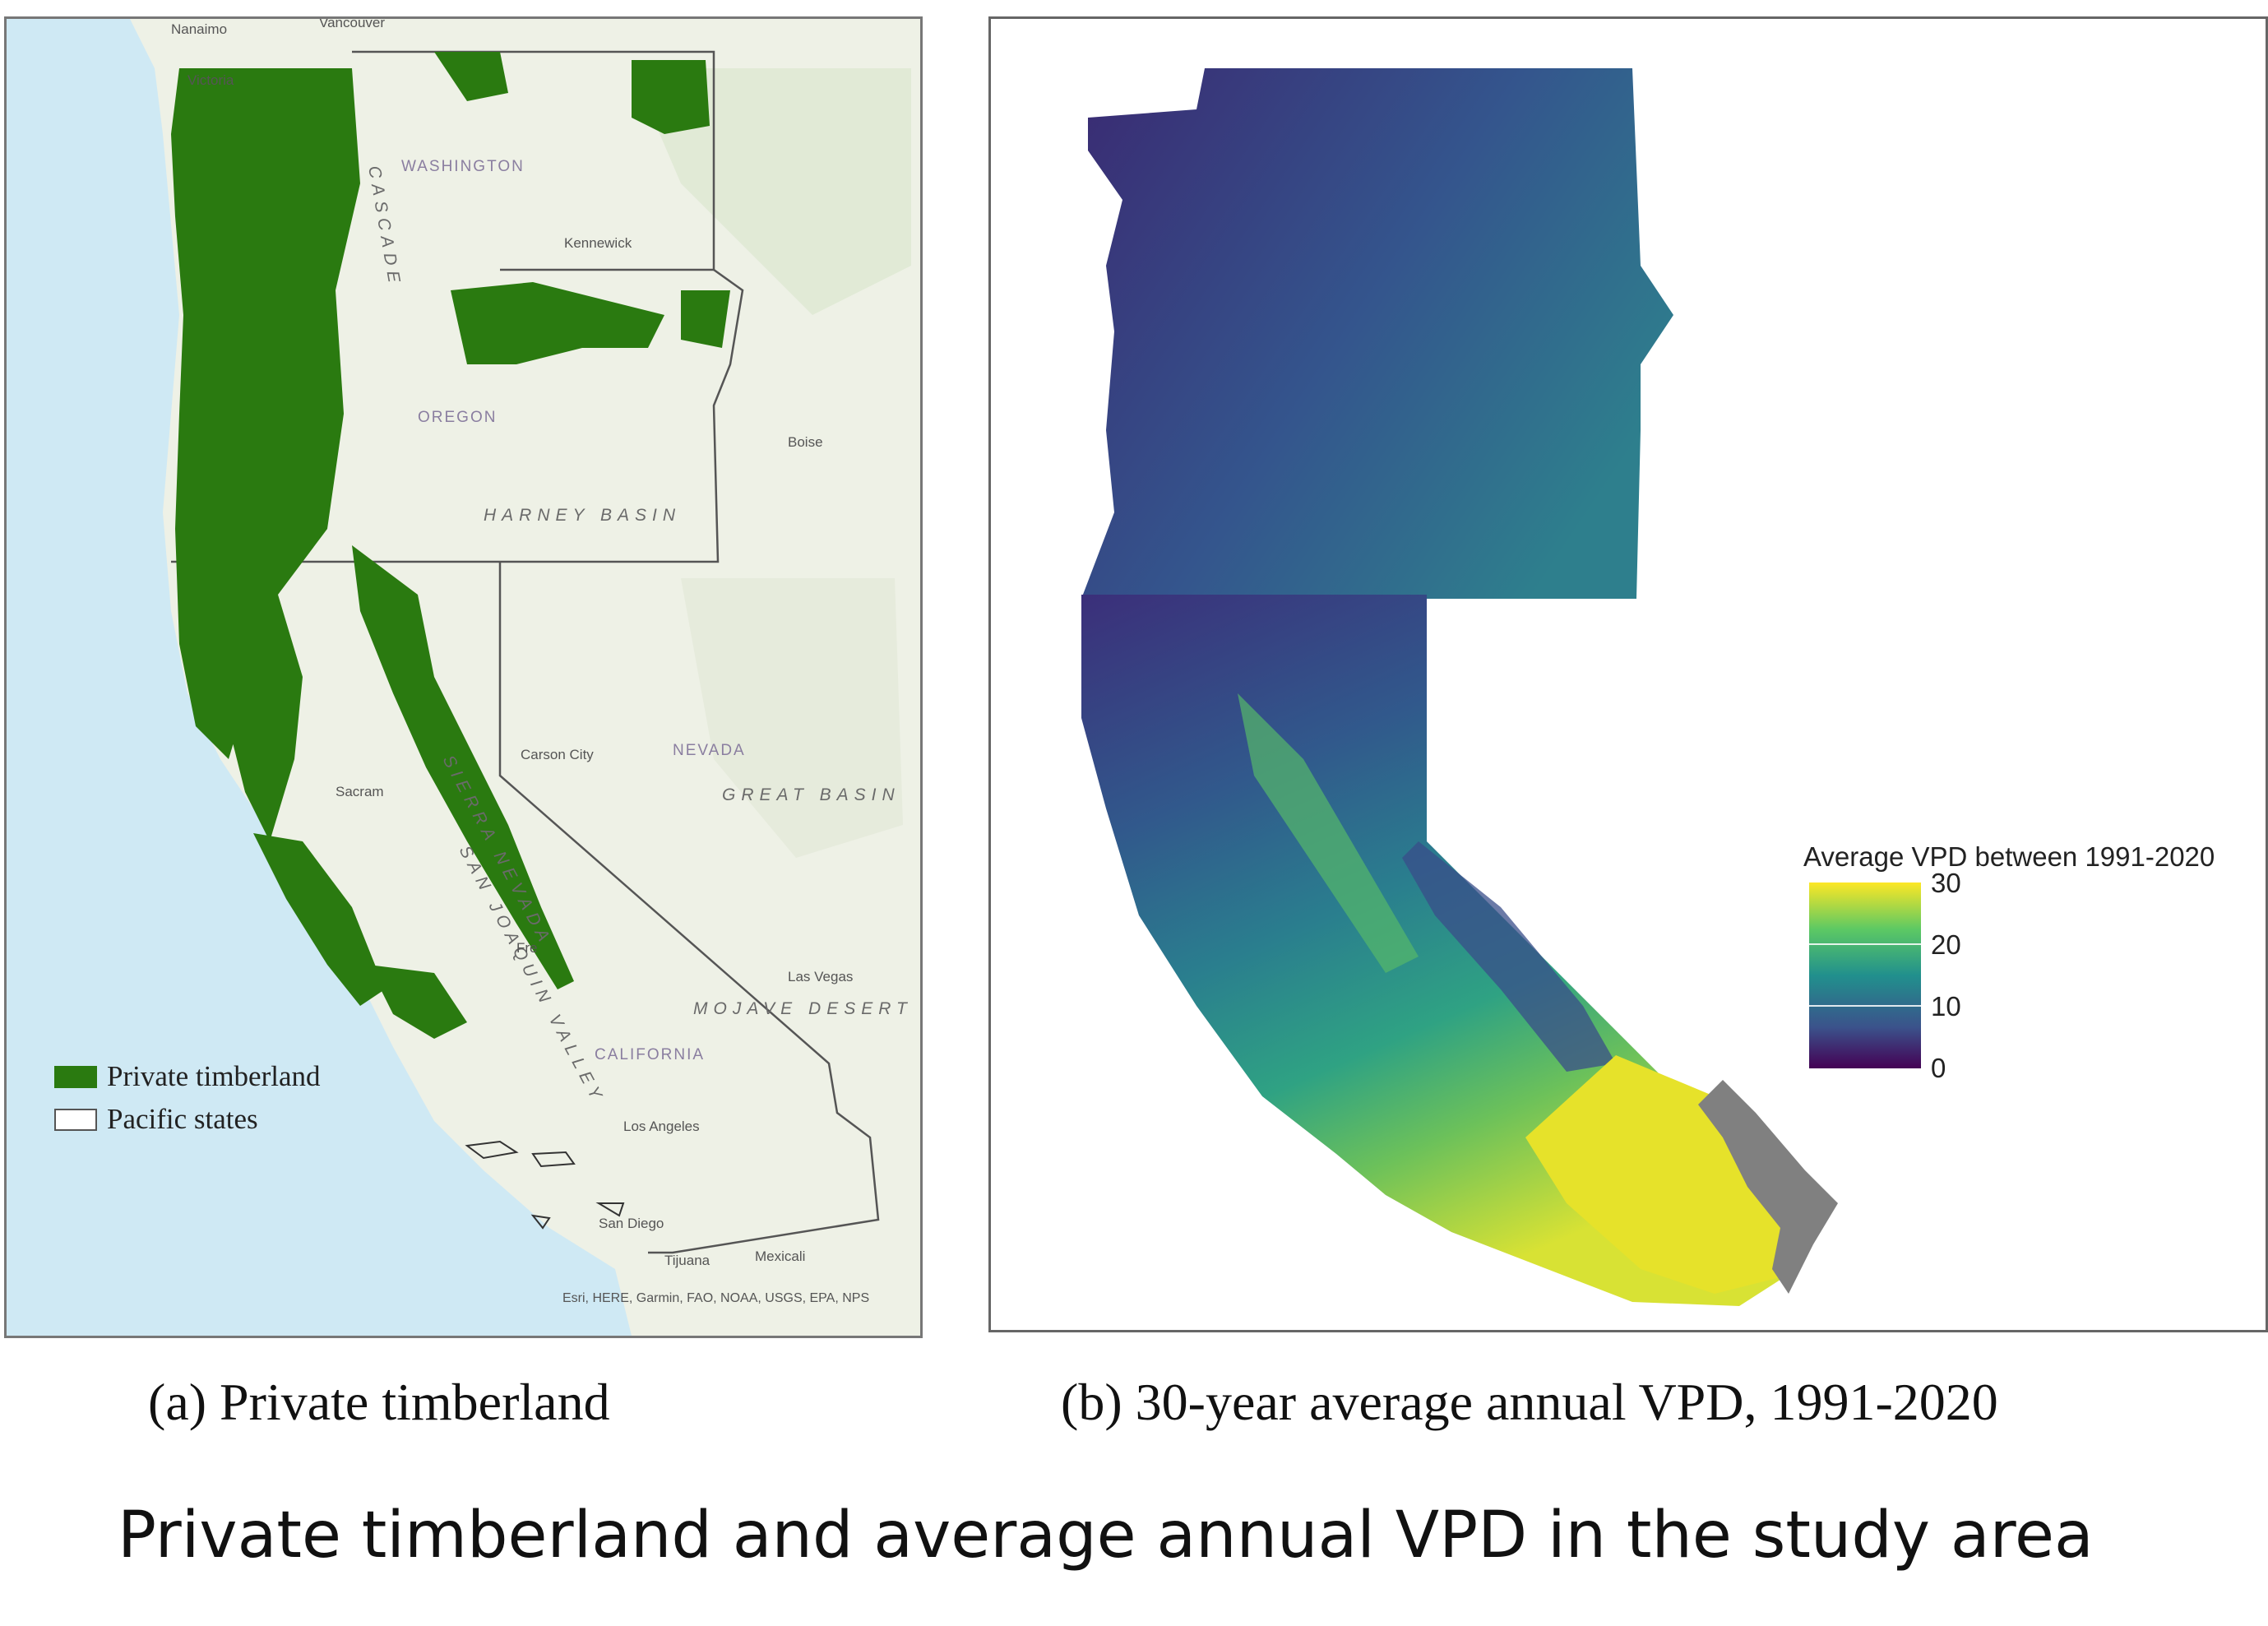 The width and height of the screenshot is (2268, 1626). What do you see at coordinates (360, 791) in the screenshot?
I see `label-sacramento: Sacram` at bounding box center [360, 791].